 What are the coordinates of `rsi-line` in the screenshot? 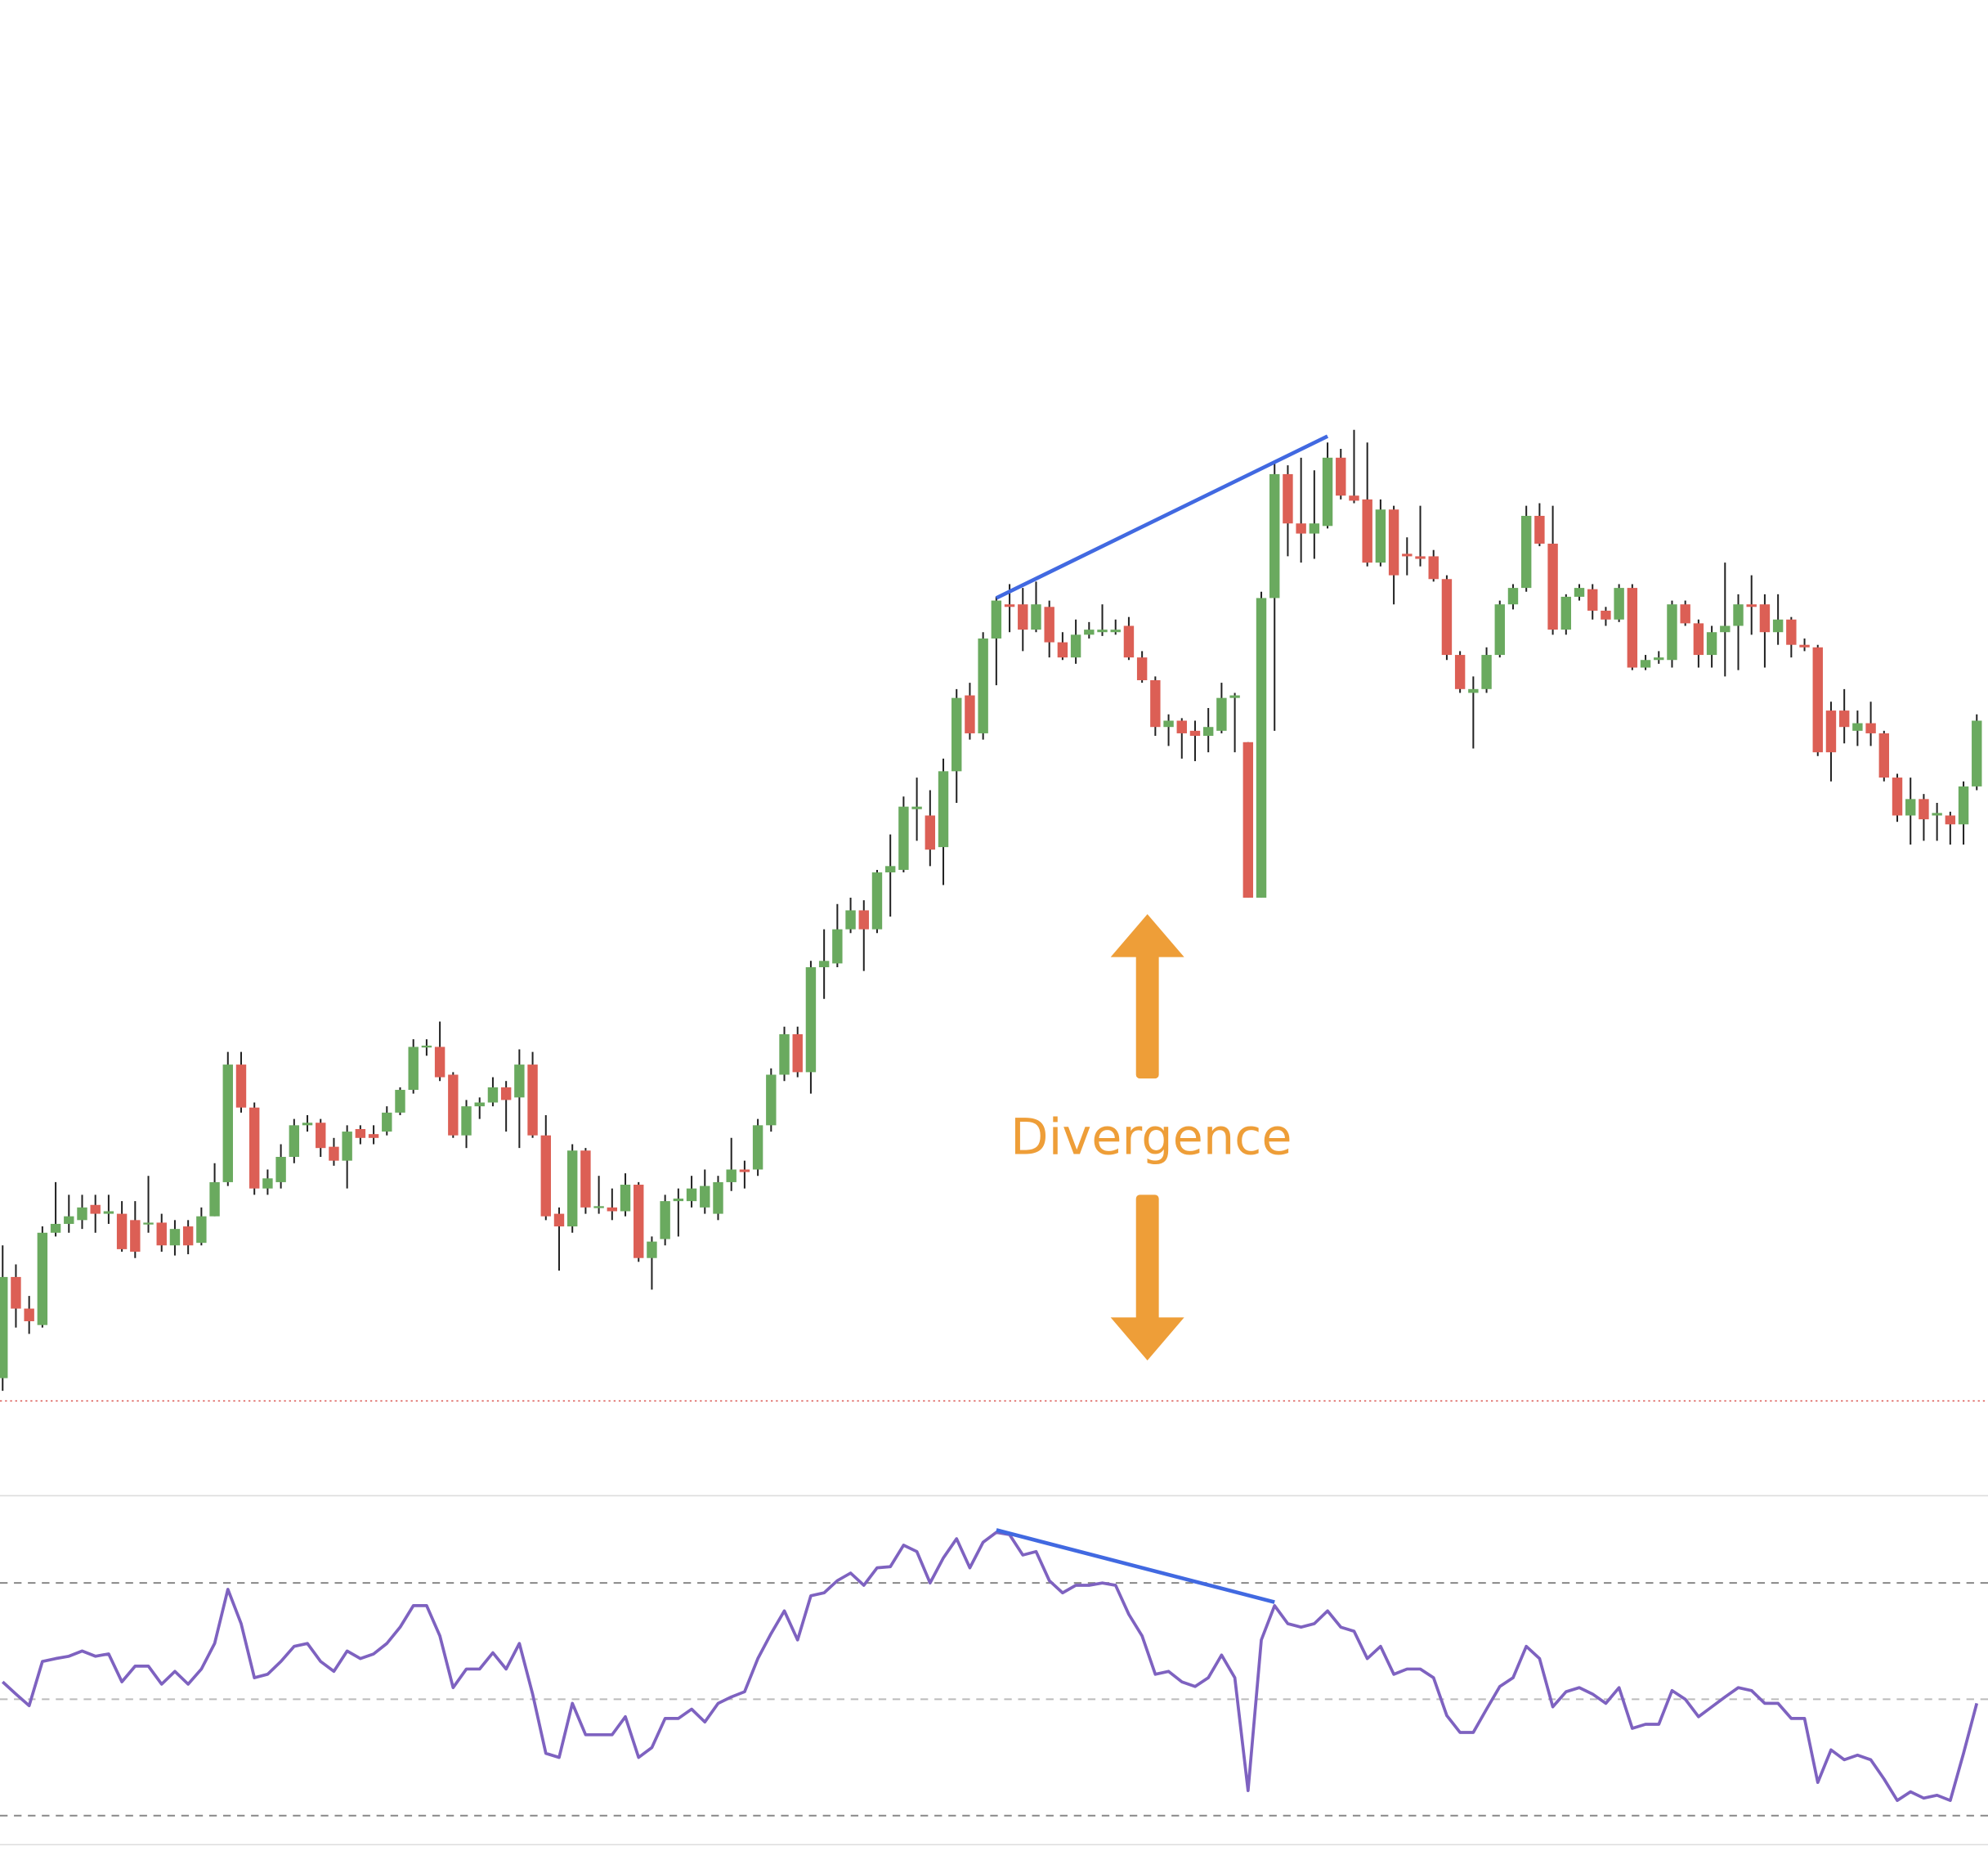 It's located at (990, 1667).